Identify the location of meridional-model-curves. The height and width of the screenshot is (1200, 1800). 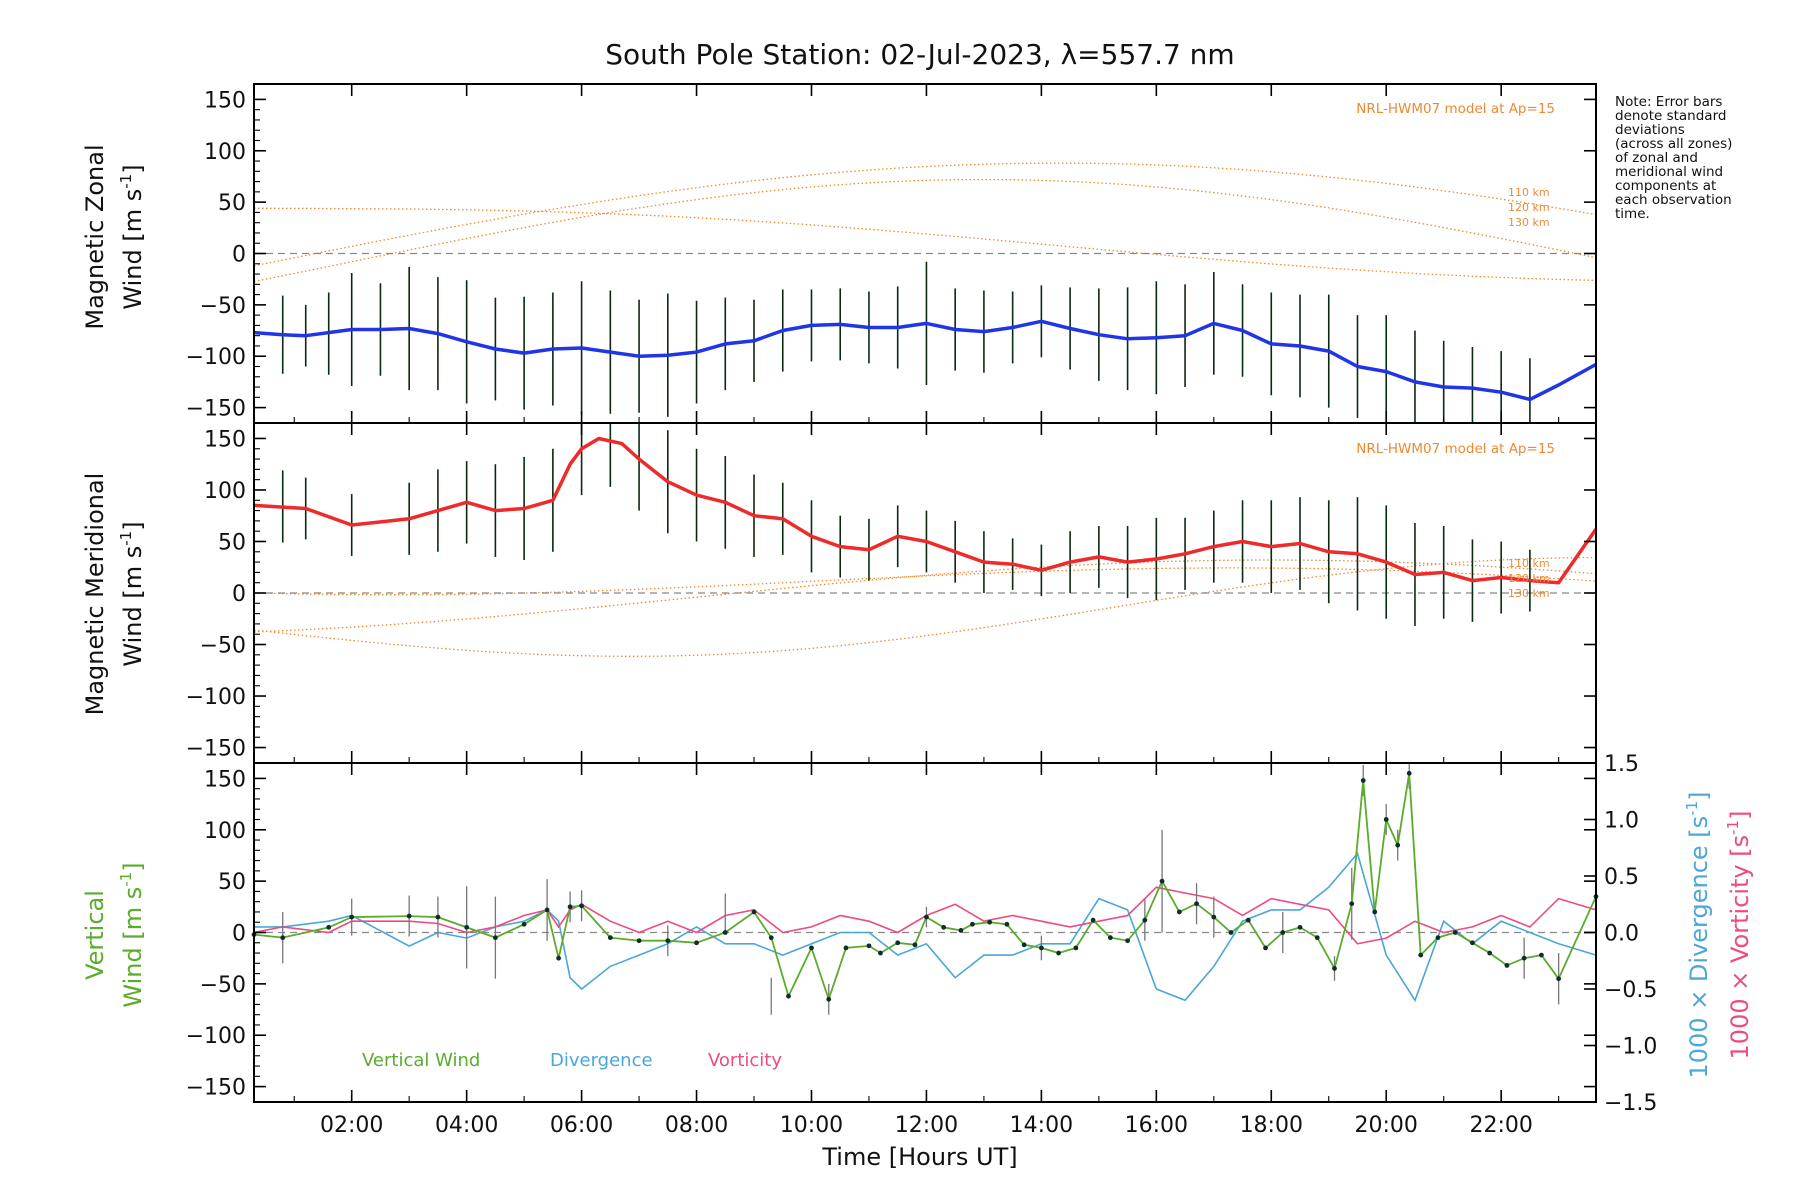
(925, 606).